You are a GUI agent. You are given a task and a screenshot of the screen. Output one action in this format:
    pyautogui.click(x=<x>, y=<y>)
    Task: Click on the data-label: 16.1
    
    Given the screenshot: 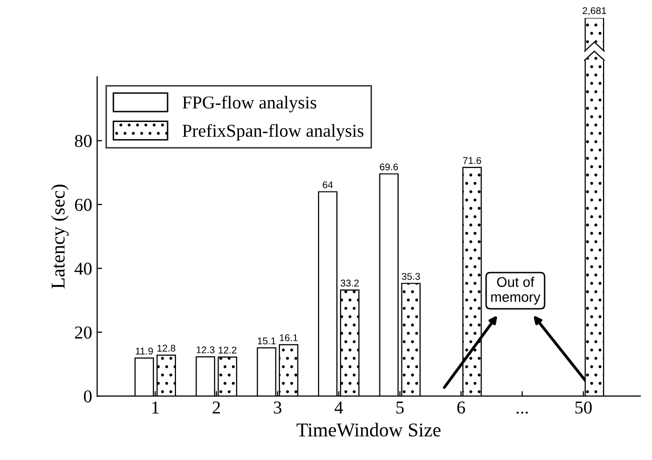 What is the action you would take?
    pyautogui.click(x=289, y=338)
    